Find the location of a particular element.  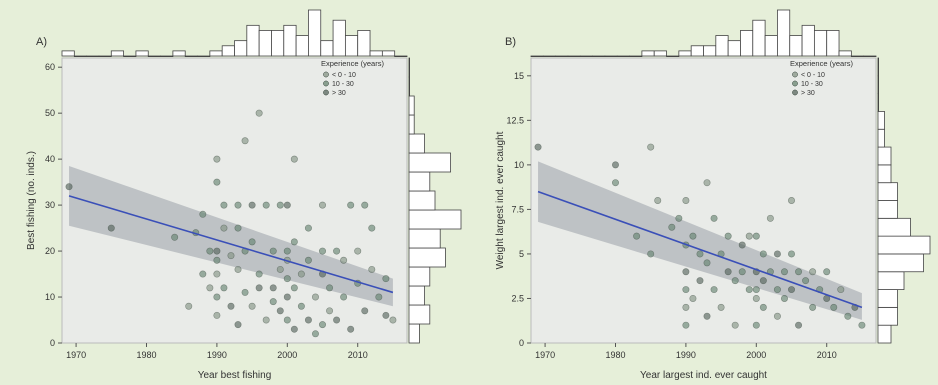

chart-a-y-axis-label: Best fishing (no. inds.) is located at coordinates (31, 200).